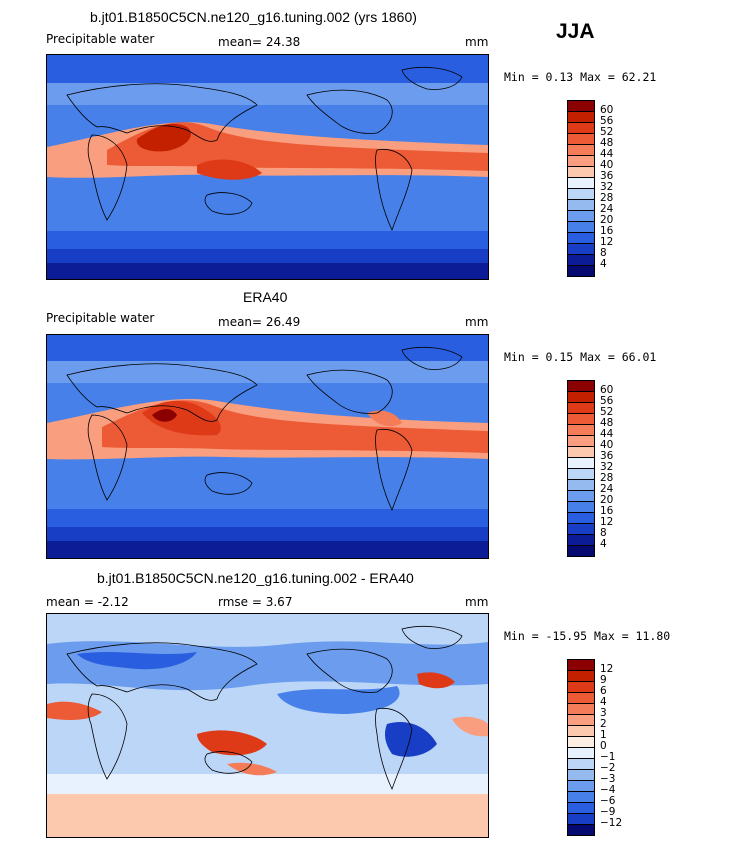 This screenshot has width=733, height=842. What do you see at coordinates (87, 602) in the screenshot?
I see `panel-3-mean-label: mean = -2.12` at bounding box center [87, 602].